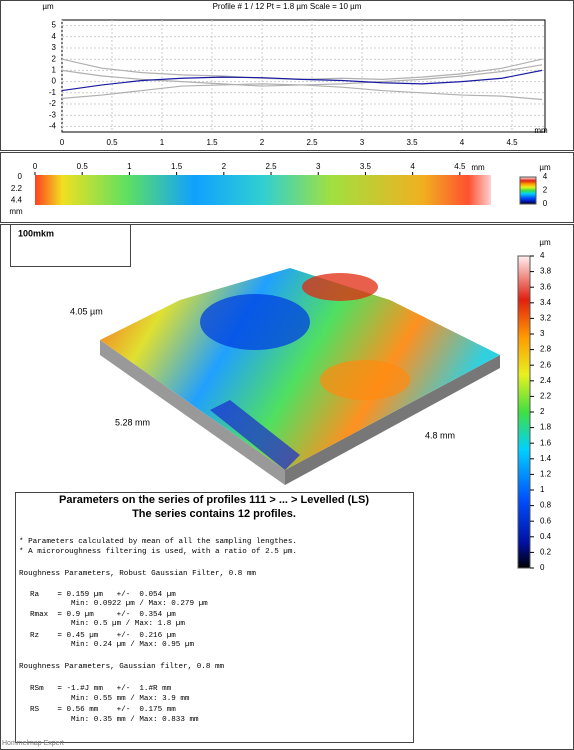  I want to click on height-label: 4.05 µm, so click(86, 311).